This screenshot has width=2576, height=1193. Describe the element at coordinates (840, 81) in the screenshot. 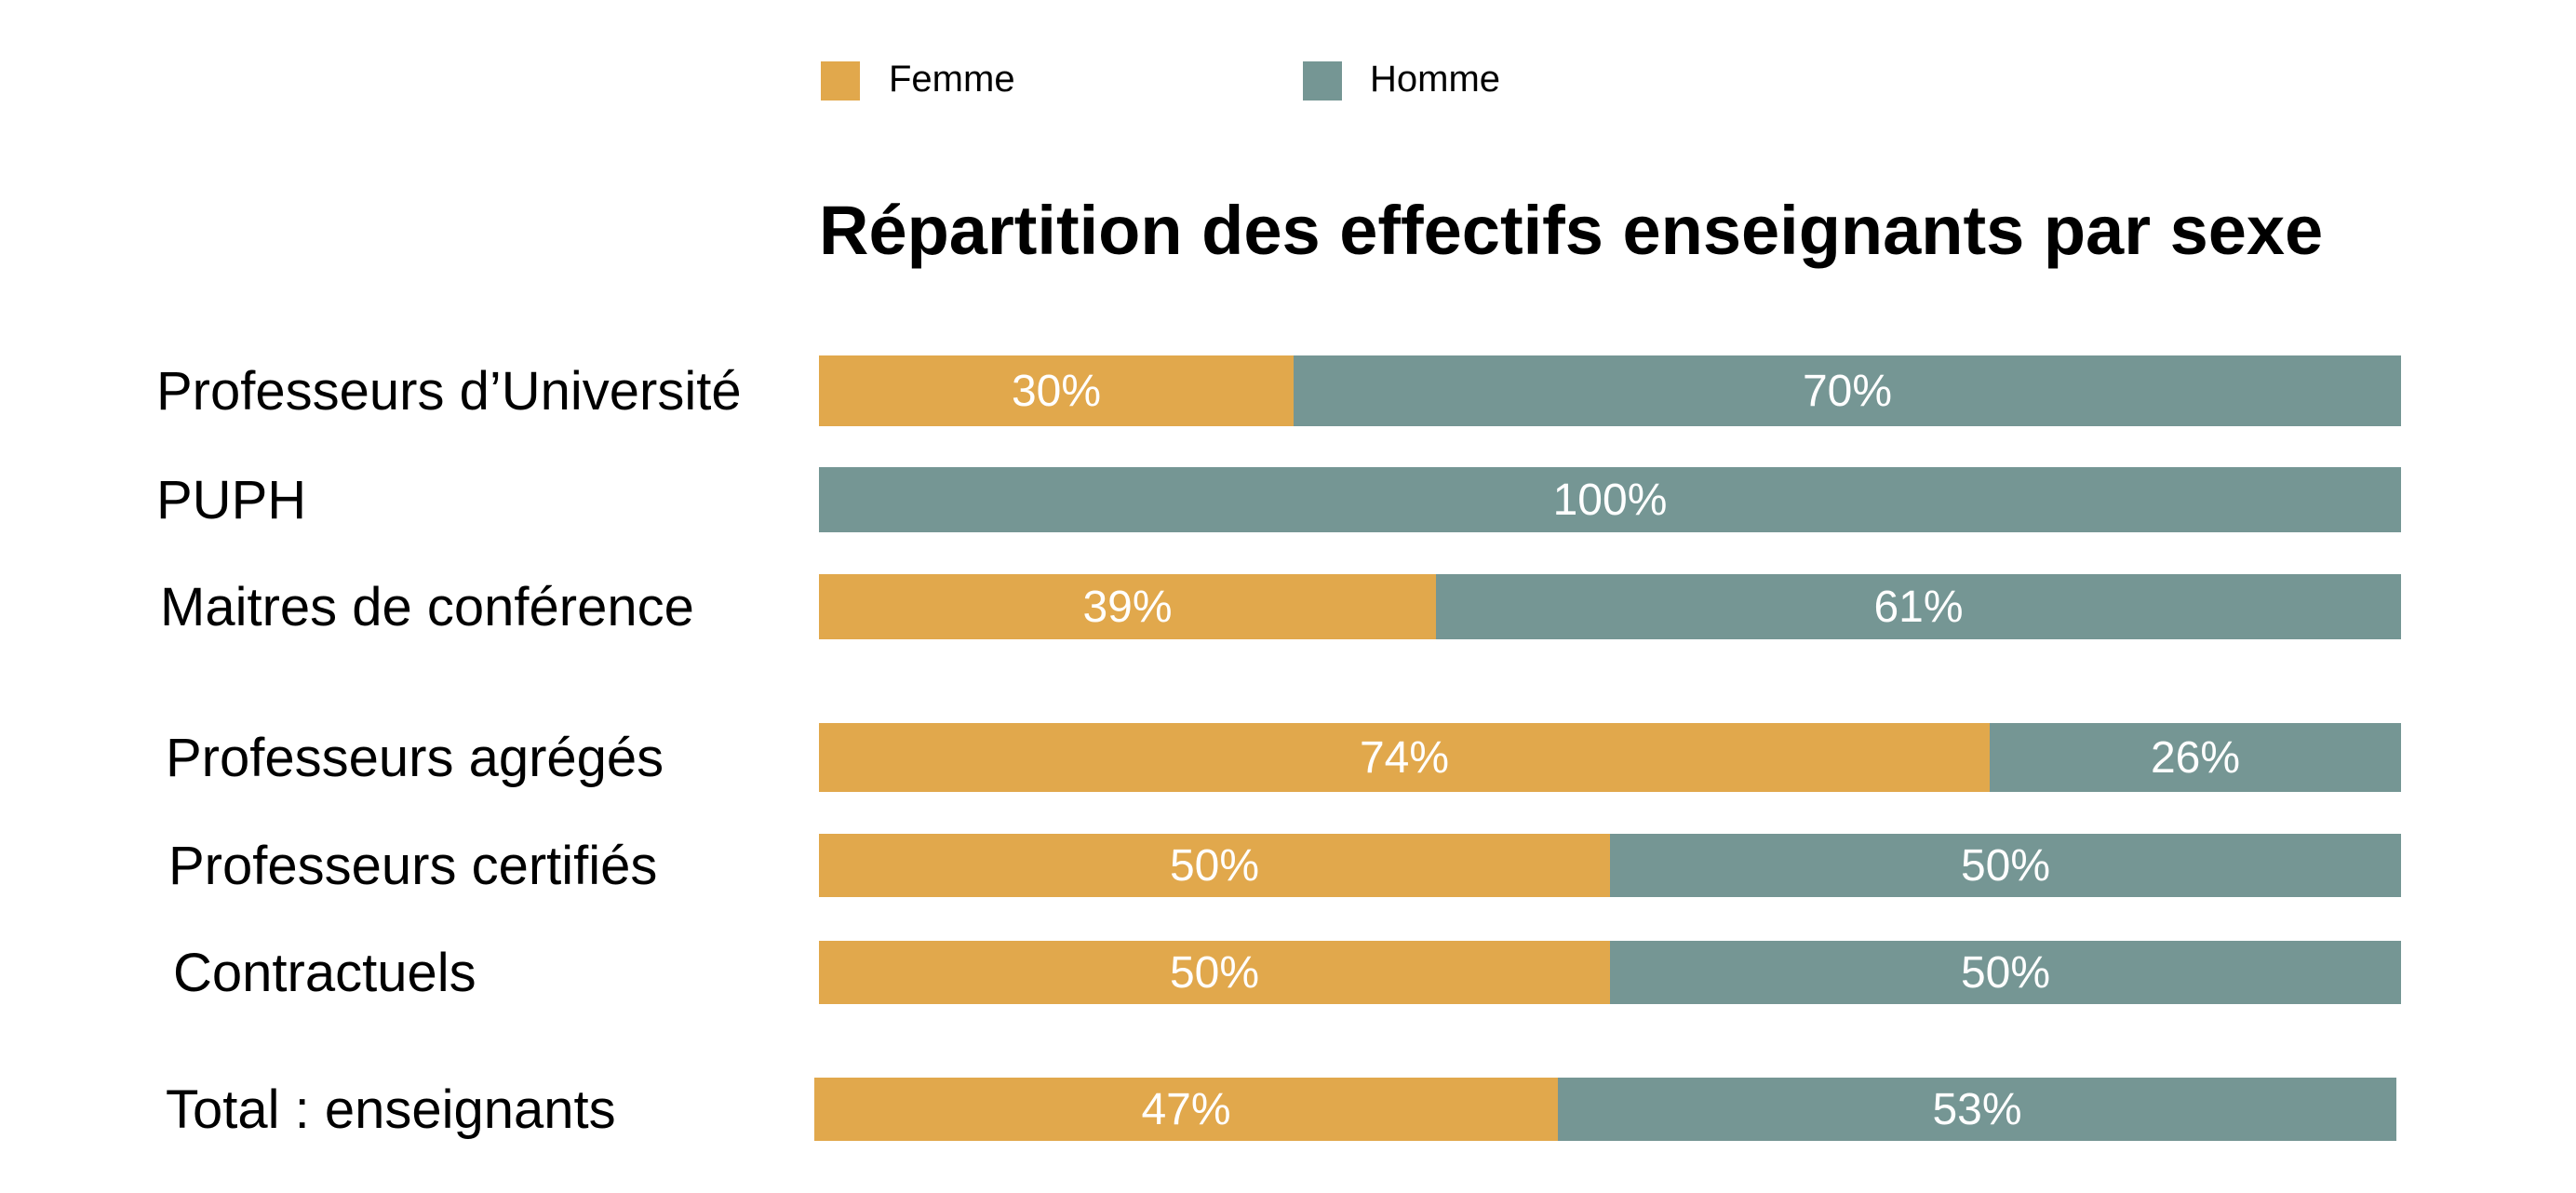

I see `legend-swatch-femme` at that location.